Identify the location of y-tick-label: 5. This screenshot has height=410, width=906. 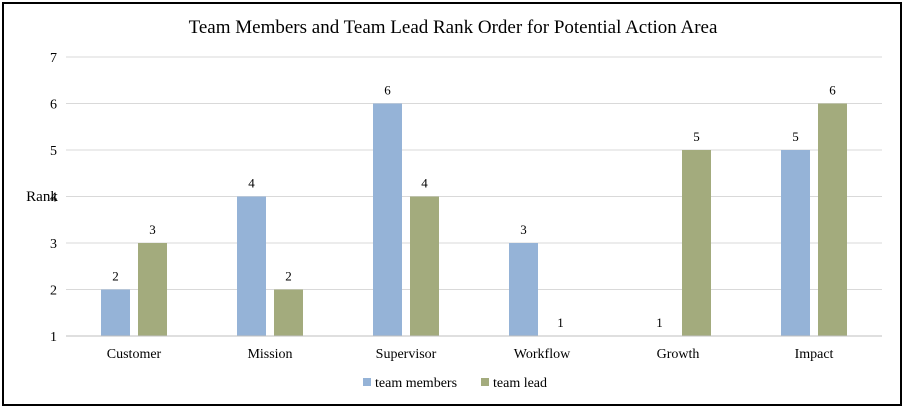
(53, 151).